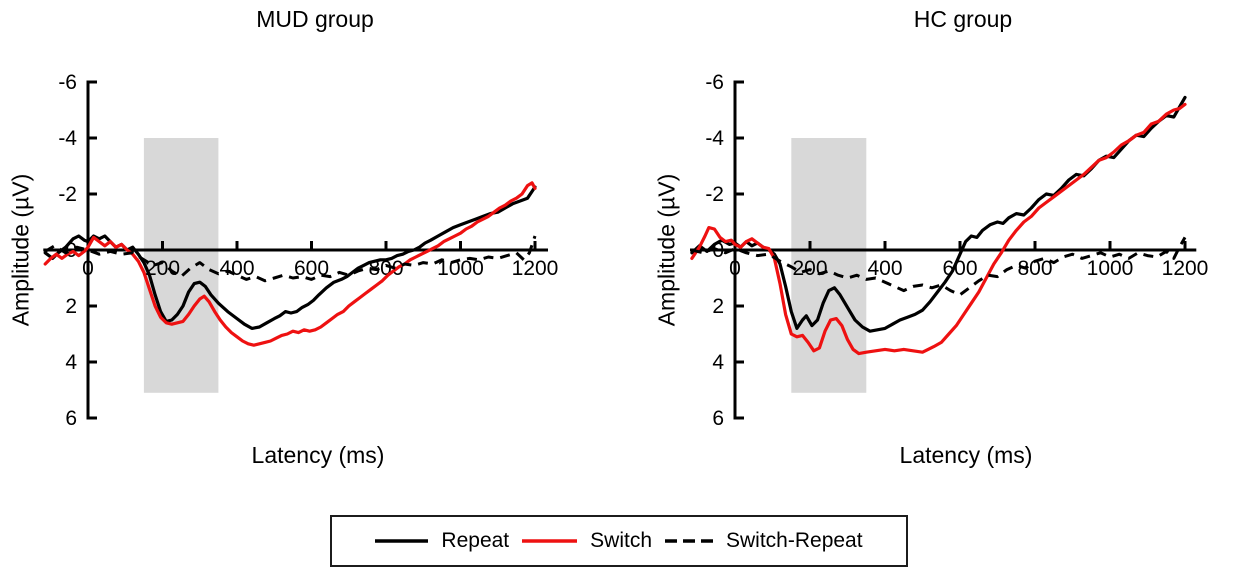 The image size is (1238, 582). What do you see at coordinates (689, 541) in the screenshot?
I see `legend-swatch-switch-repeat` at bounding box center [689, 541].